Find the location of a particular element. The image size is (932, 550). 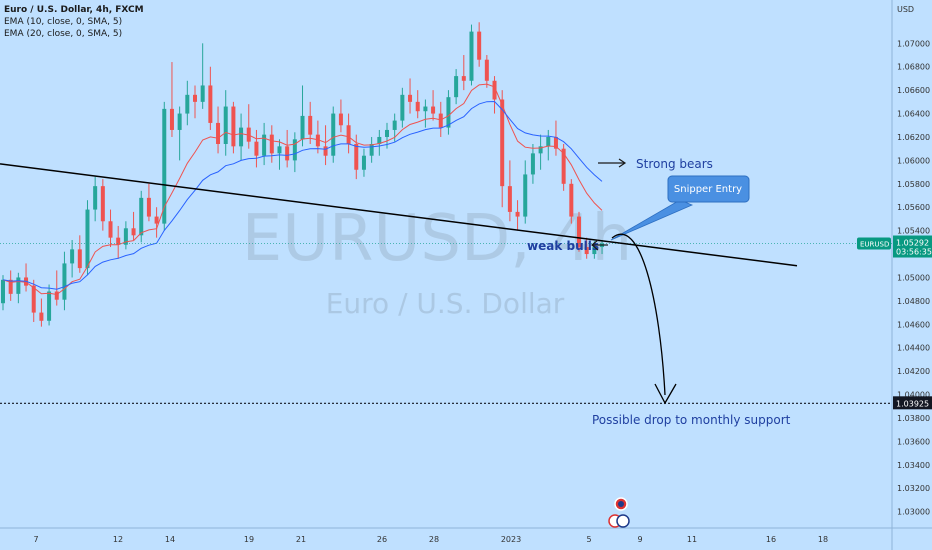

y-tick-label-18: 1.03400 is located at coordinates (913, 465).